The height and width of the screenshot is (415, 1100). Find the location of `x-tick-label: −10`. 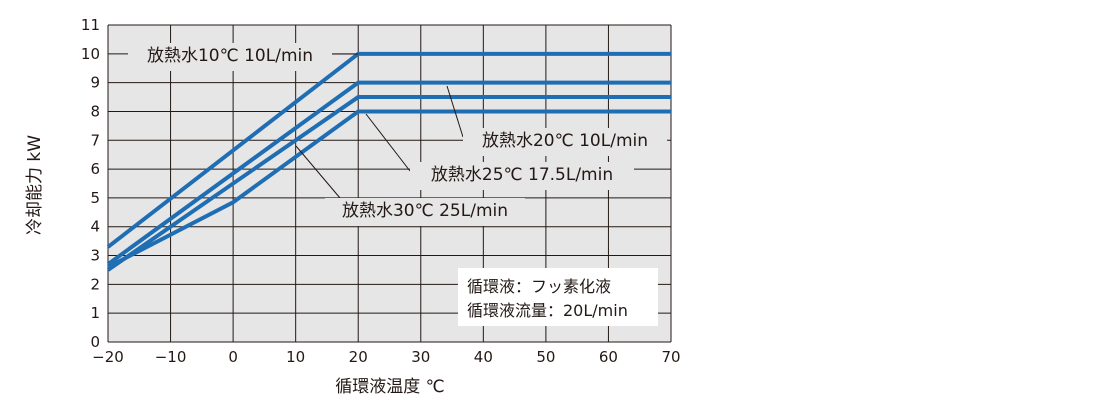

x-tick-label: −10 is located at coordinates (171, 357).